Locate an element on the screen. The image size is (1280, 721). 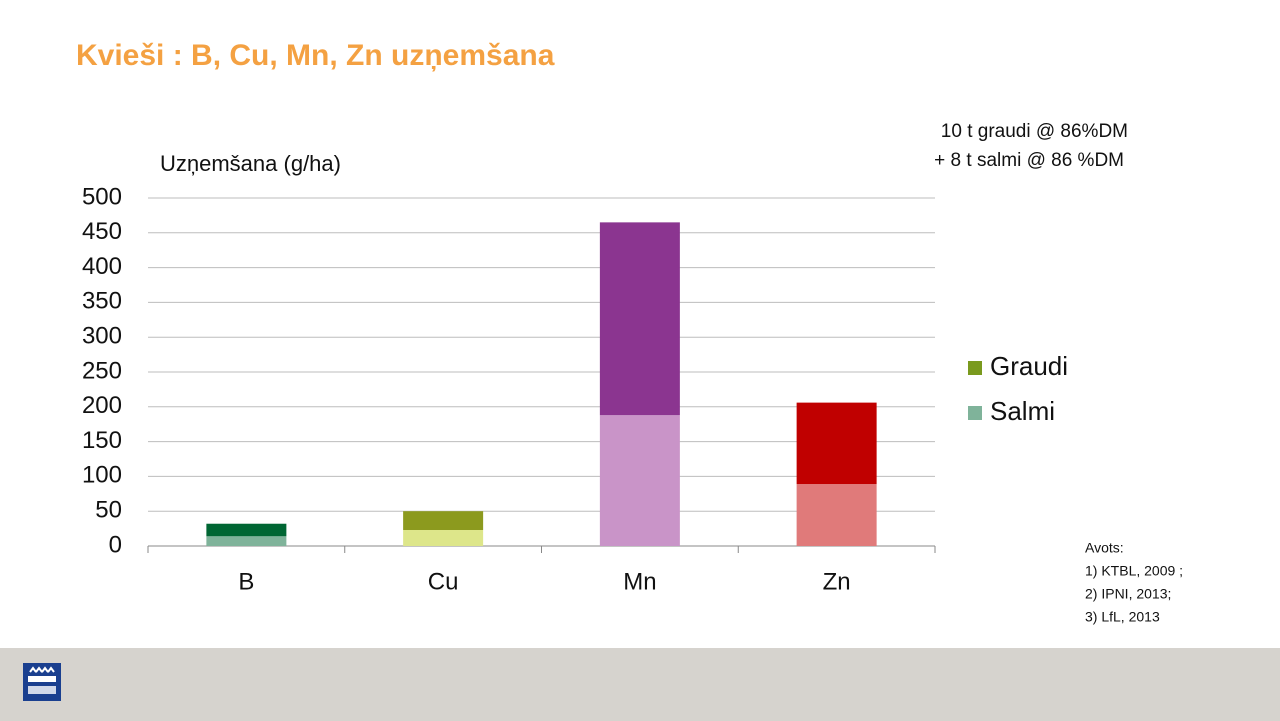
y-tick-label: 200 is located at coordinates (102, 405).